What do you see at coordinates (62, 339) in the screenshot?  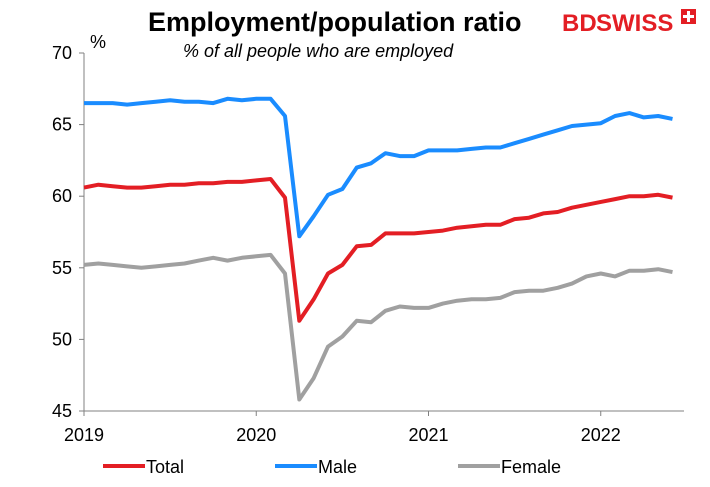 I see `y-tick-label: 50` at bounding box center [62, 339].